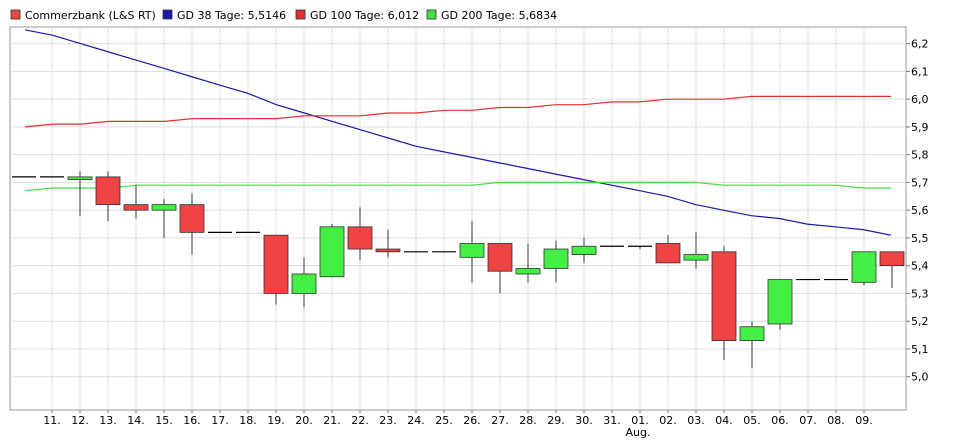  What do you see at coordinates (920, 238) in the screenshot?
I see `y-tick-label: 5,5` at bounding box center [920, 238].